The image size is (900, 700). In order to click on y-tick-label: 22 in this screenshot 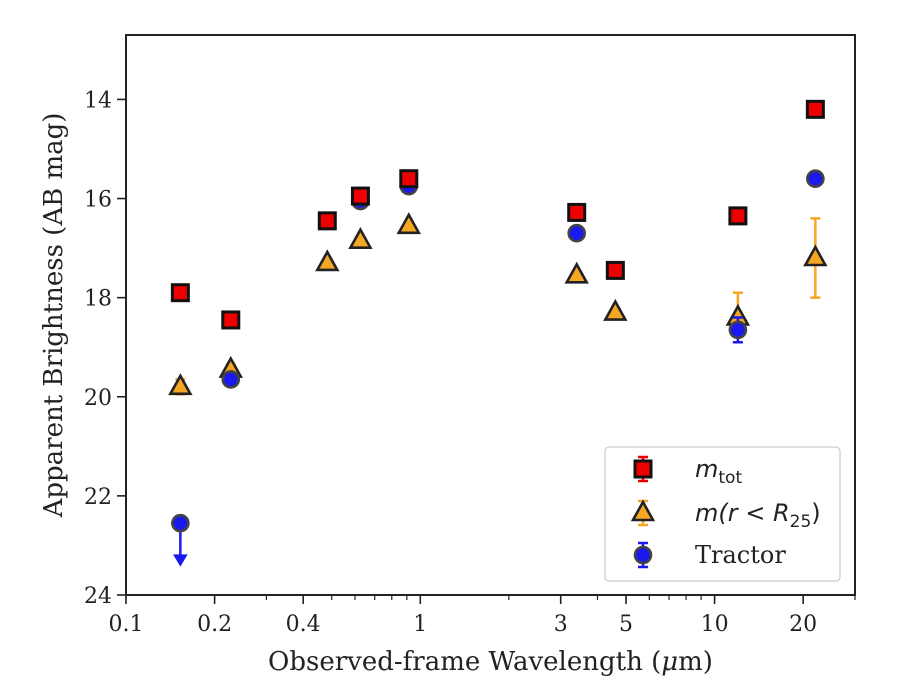, I will do `click(98, 497)`.